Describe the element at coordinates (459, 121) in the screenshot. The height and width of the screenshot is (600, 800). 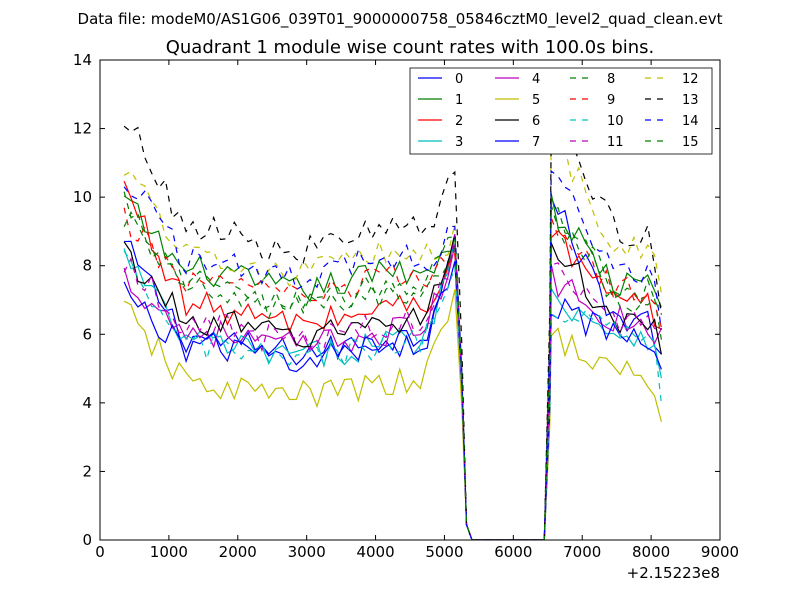
I see `legend-label-2: 2` at that location.